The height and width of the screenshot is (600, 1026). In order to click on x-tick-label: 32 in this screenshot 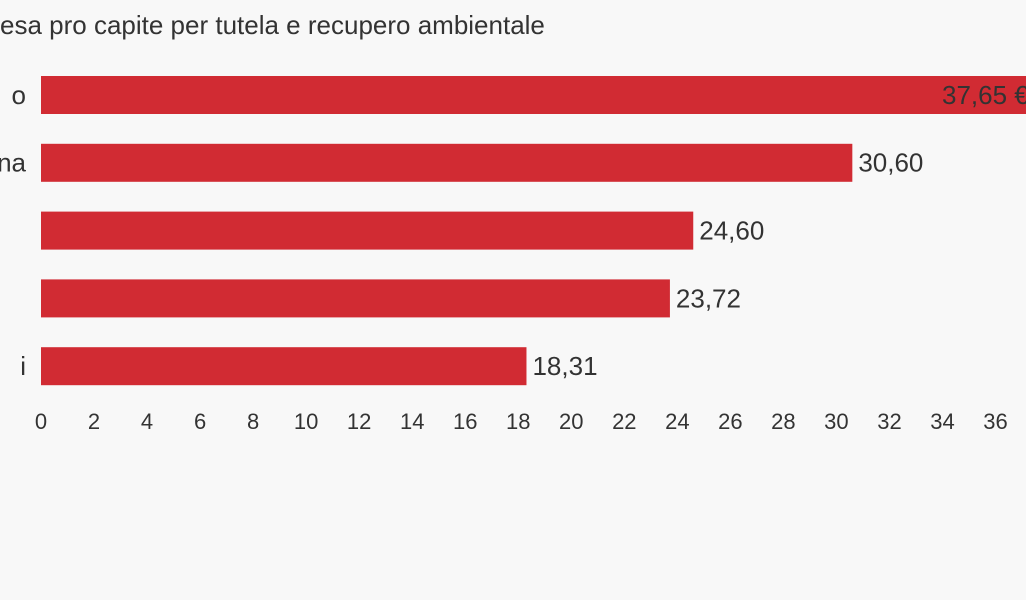, I will do `click(889, 421)`.